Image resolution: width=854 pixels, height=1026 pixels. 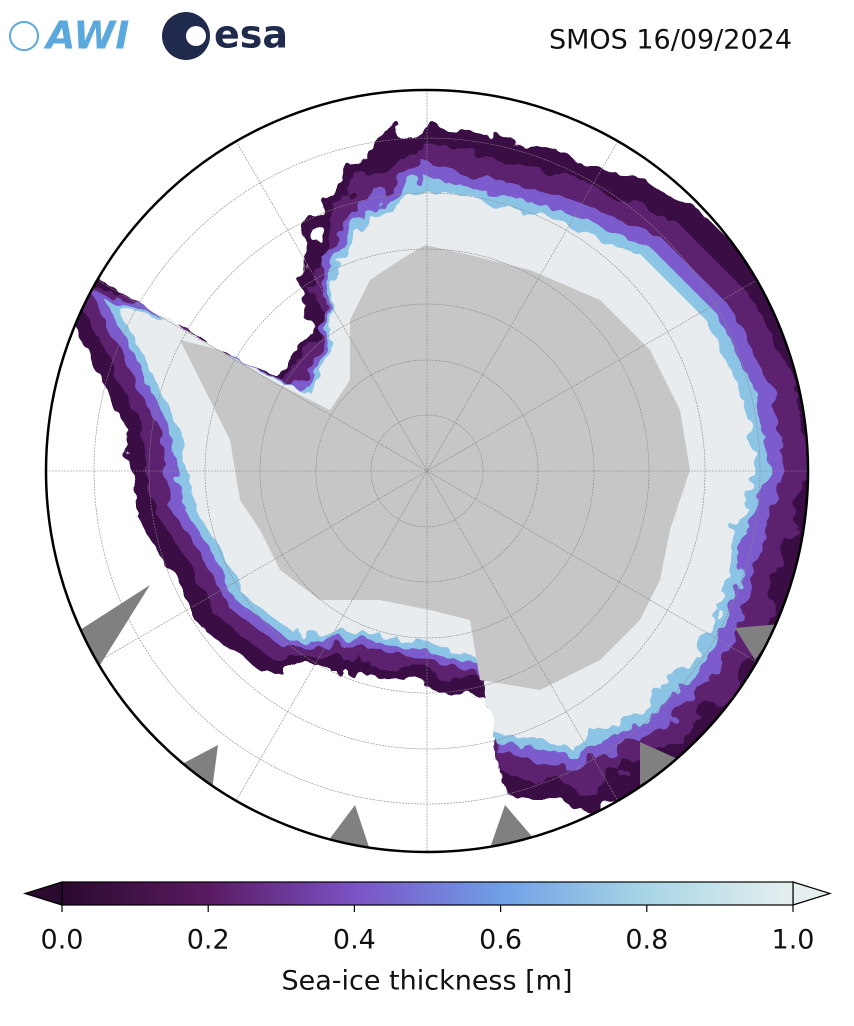 What do you see at coordinates (793, 940) in the screenshot?
I see `colorbar-tick-label: 1.0` at bounding box center [793, 940].